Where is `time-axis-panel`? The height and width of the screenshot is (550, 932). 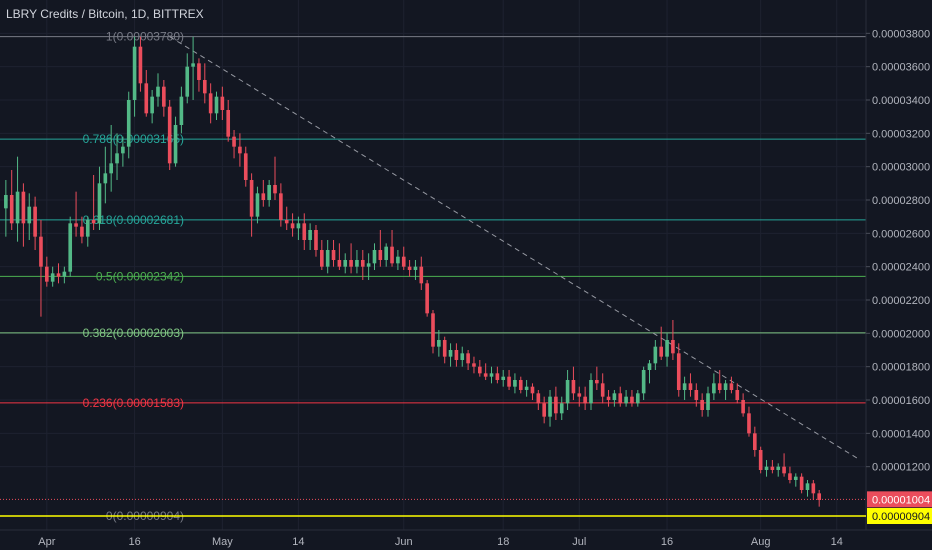
time-axis-panel is located at coordinates (466, 540).